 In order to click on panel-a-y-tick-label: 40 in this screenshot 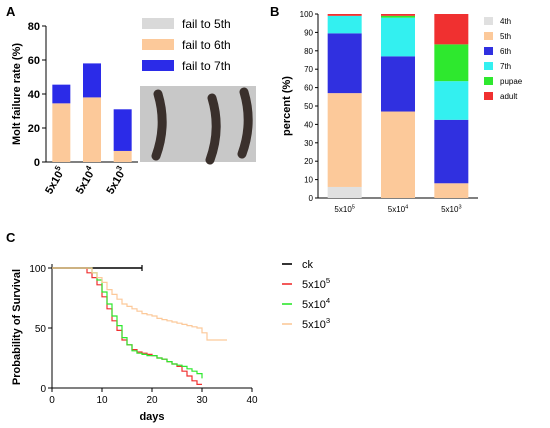, I will do `click(34, 95)`.